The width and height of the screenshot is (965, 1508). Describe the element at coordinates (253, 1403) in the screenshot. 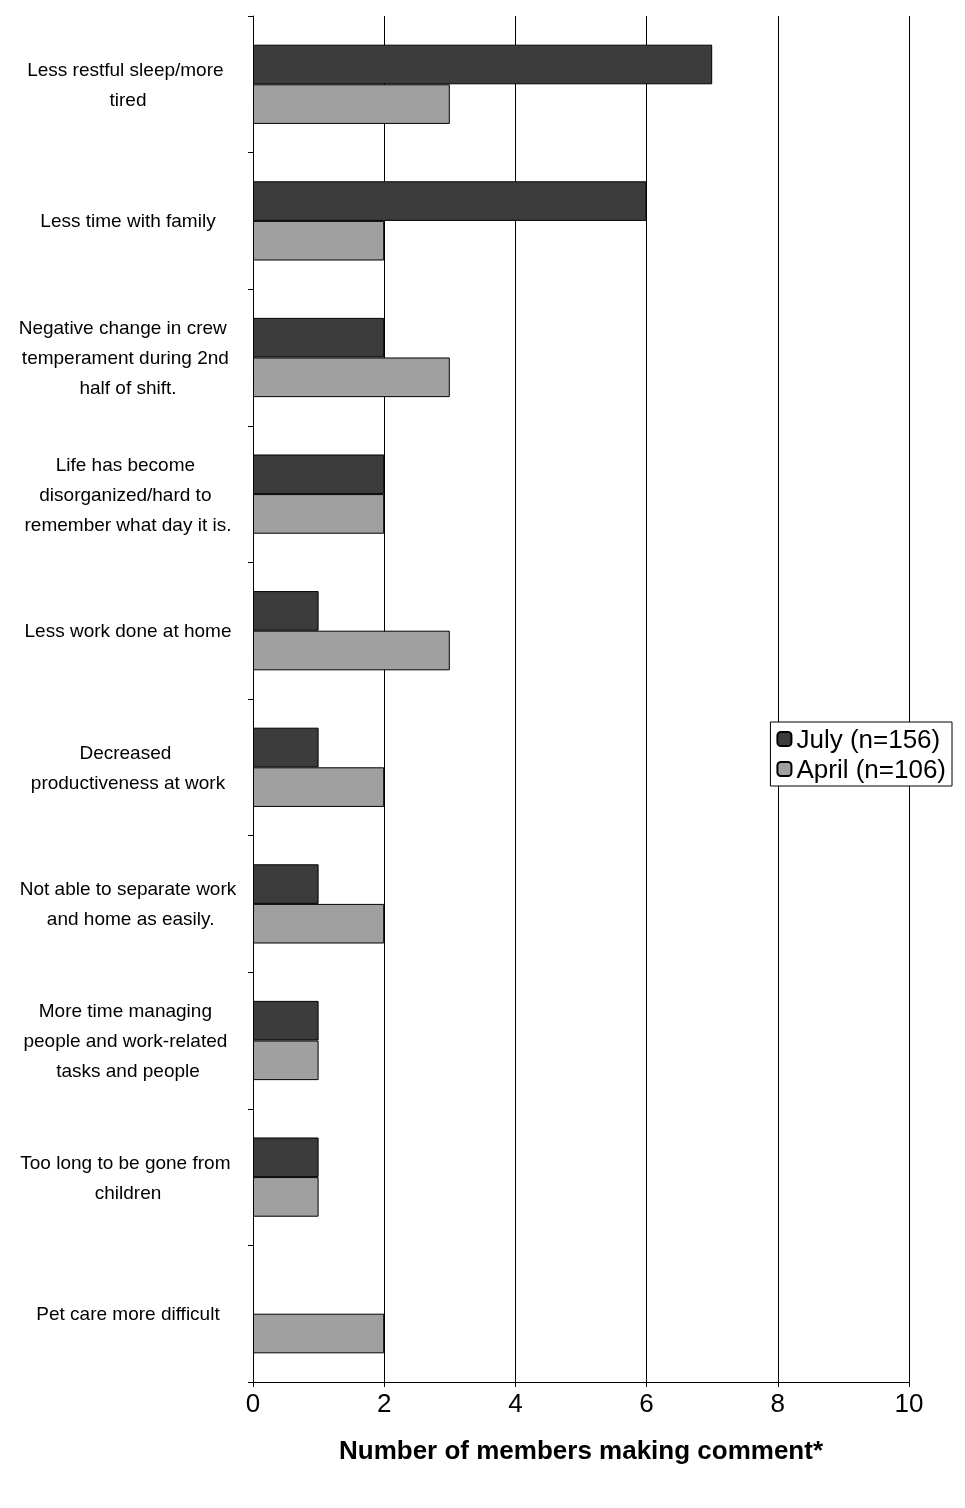

I see `x-tick-label: 0` at that location.